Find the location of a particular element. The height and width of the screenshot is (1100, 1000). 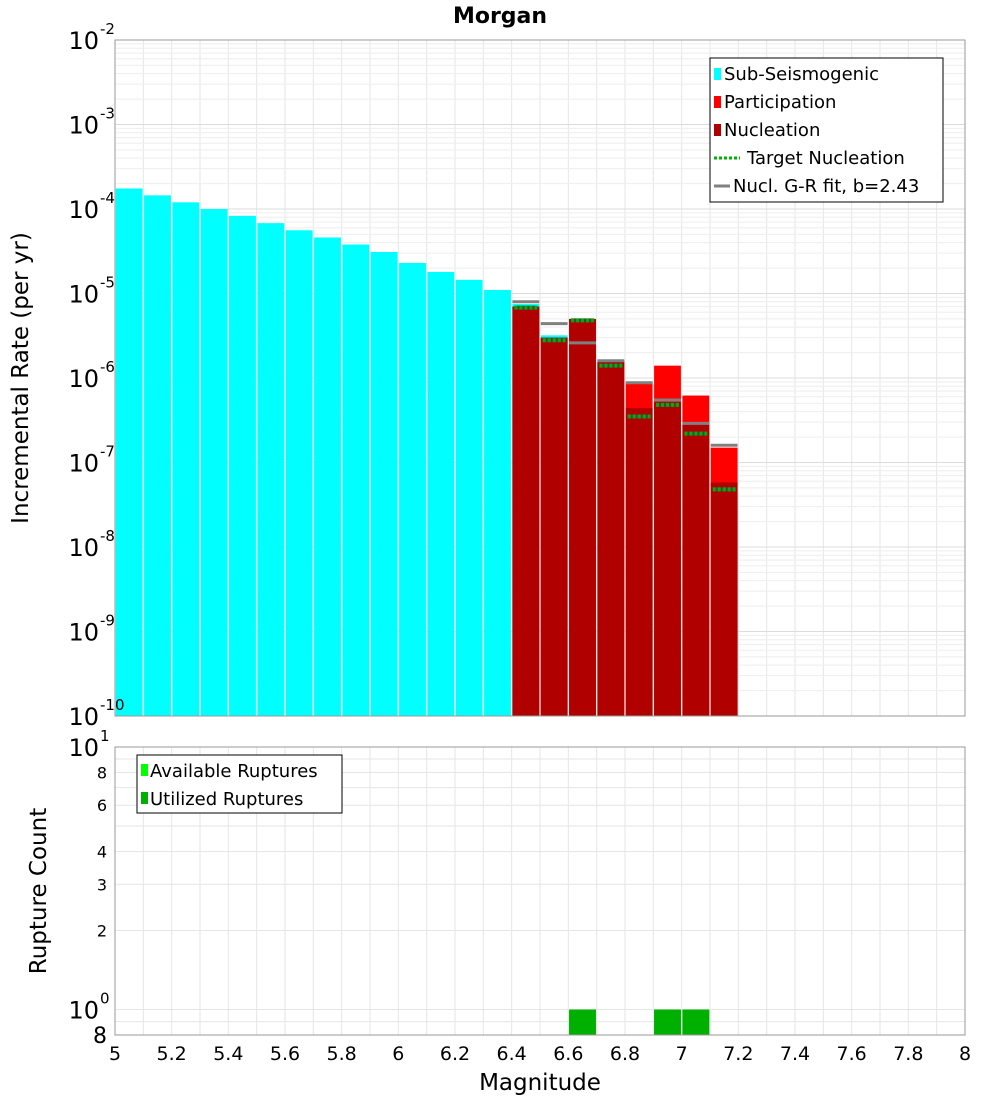

x-tick-label: 6.8 is located at coordinates (625, 1054).